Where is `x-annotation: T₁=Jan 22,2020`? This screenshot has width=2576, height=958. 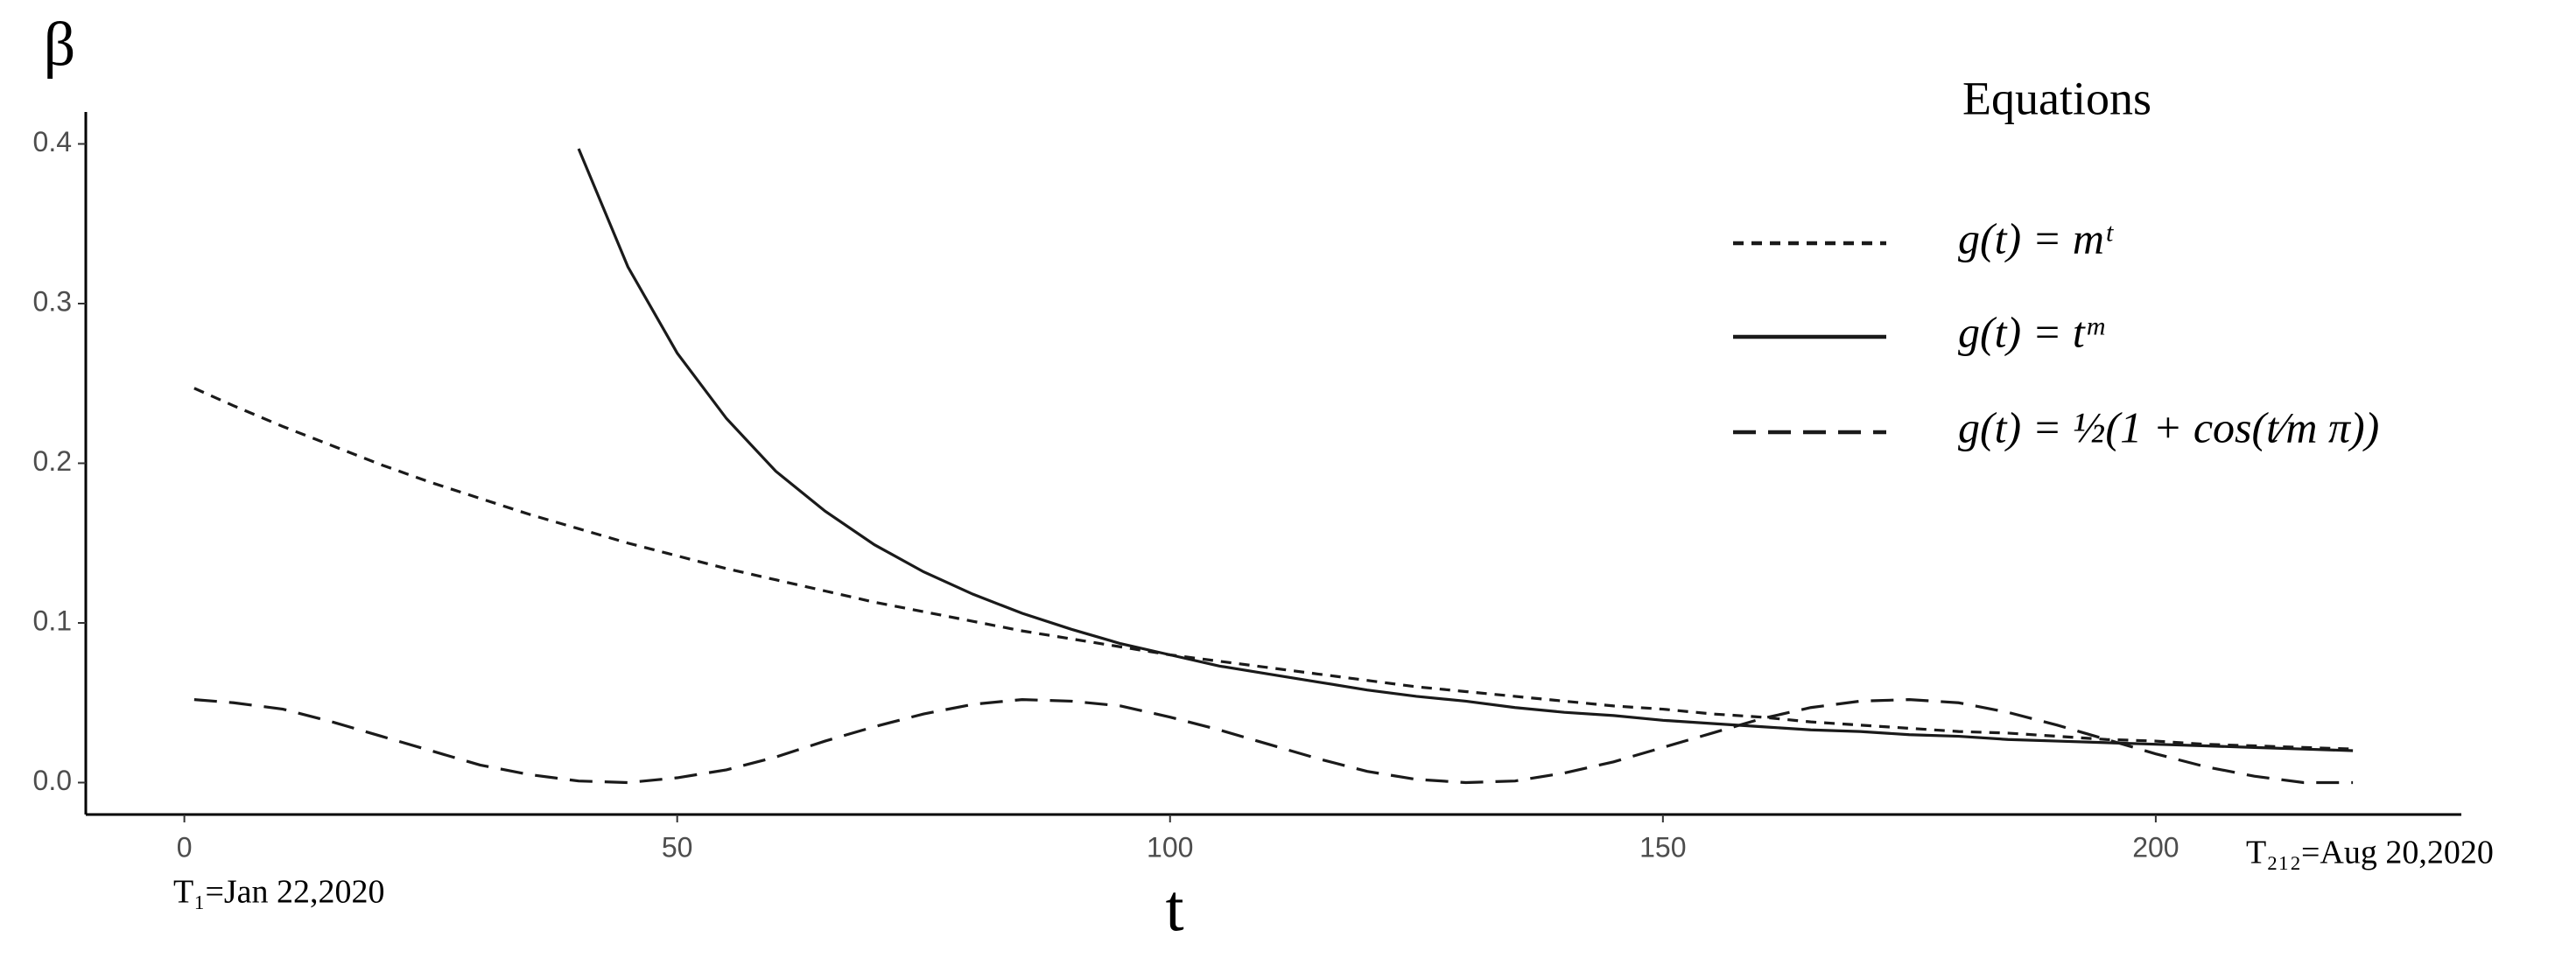
x-annotation: T₁=Jan 22,2020 is located at coordinates (279, 892).